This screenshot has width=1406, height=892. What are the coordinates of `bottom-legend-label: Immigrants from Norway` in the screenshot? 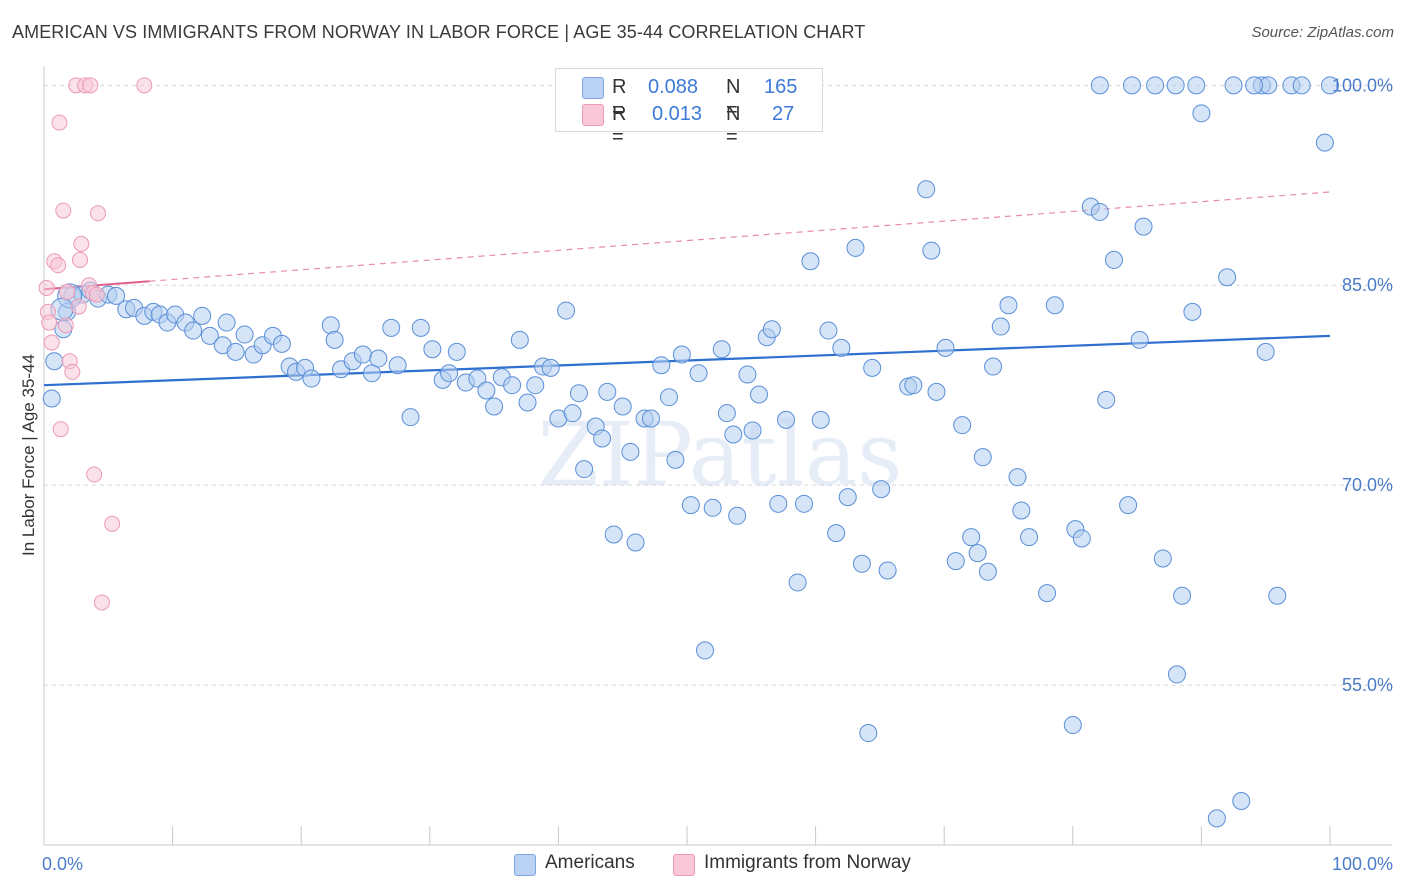 It's located at (807, 862).